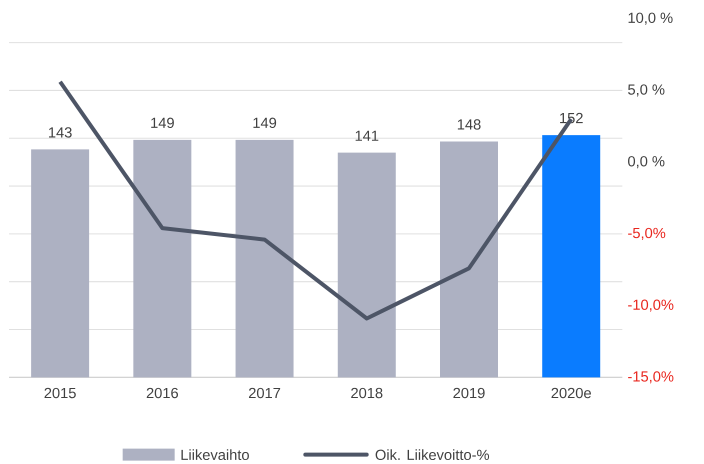  I want to click on data-label: 148, so click(469, 124).